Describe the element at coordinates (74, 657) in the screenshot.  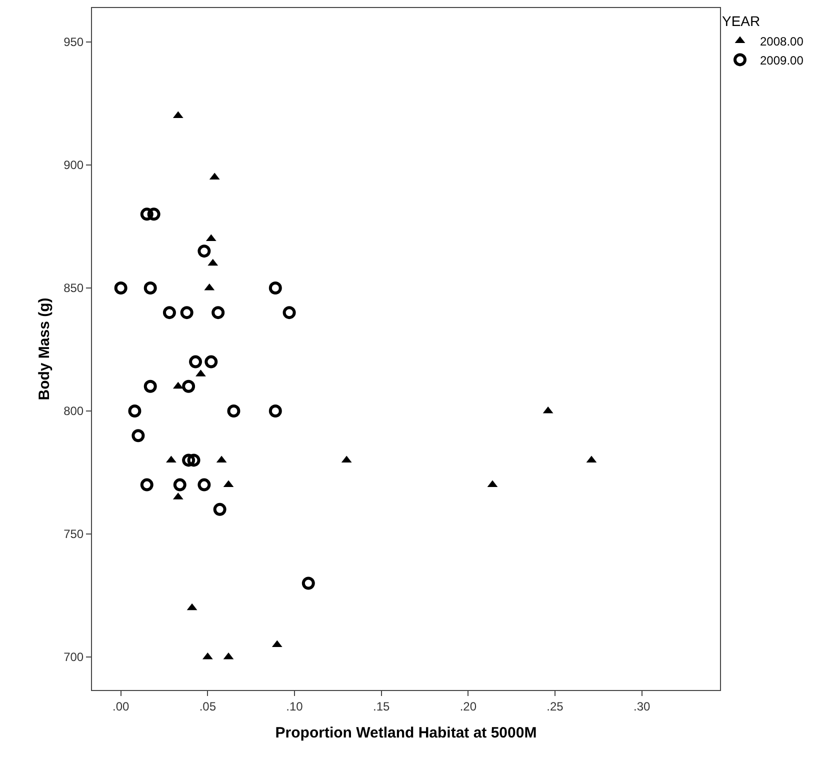
I see `y-tick-label: 700` at that location.